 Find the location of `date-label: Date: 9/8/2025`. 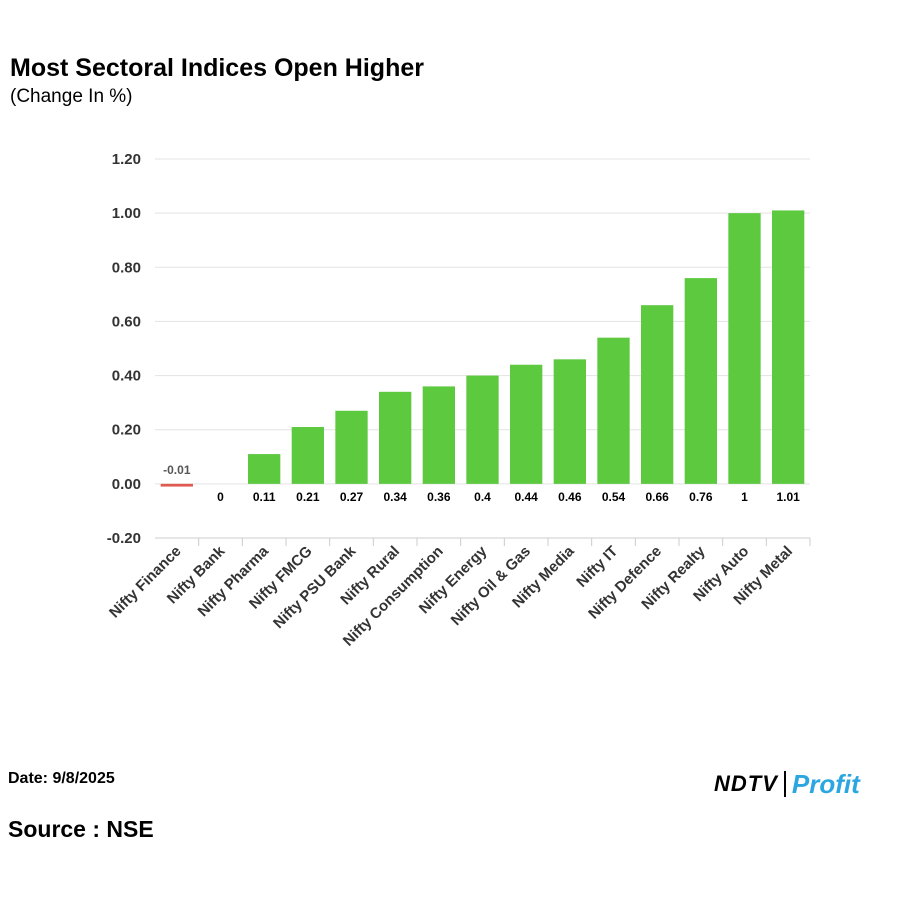

date-label: Date: 9/8/2025 is located at coordinates (61, 778).